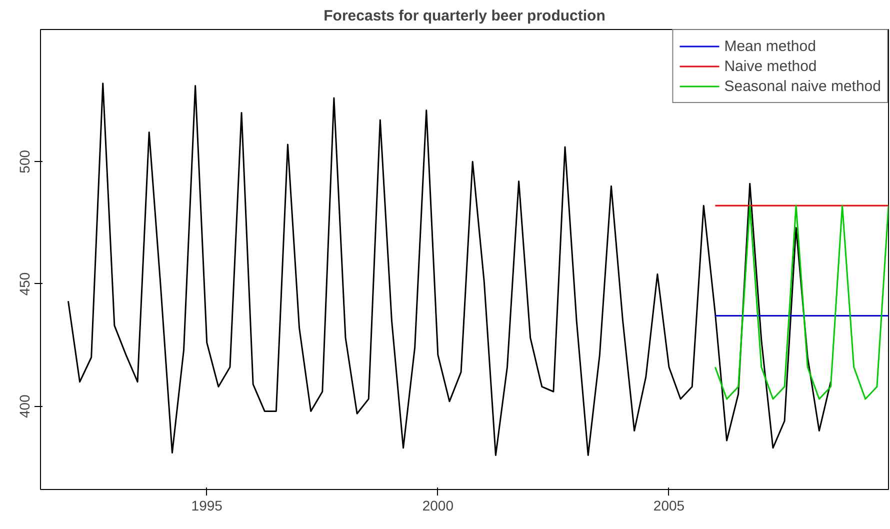 The width and height of the screenshot is (890, 529). I want to click on x-tick-label: 1995, so click(207, 506).